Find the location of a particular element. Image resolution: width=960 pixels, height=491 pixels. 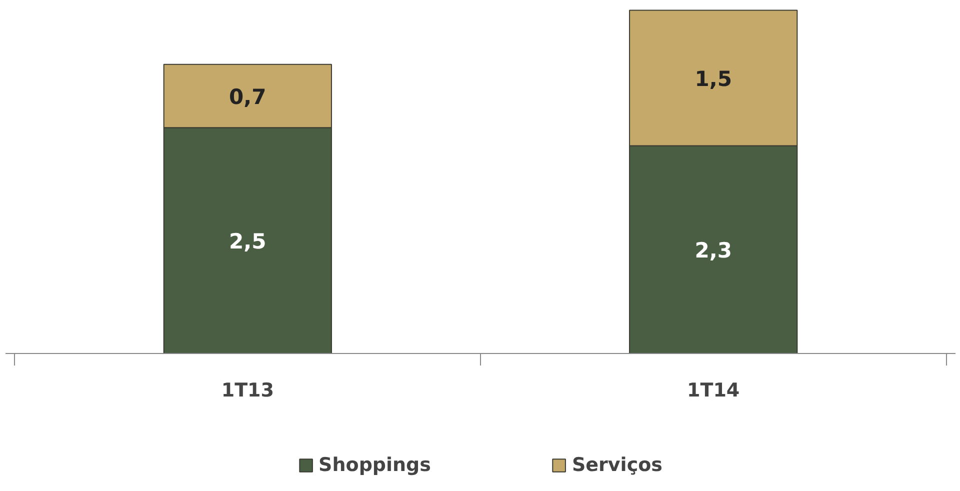

data-label: 2,5 is located at coordinates (247, 242).